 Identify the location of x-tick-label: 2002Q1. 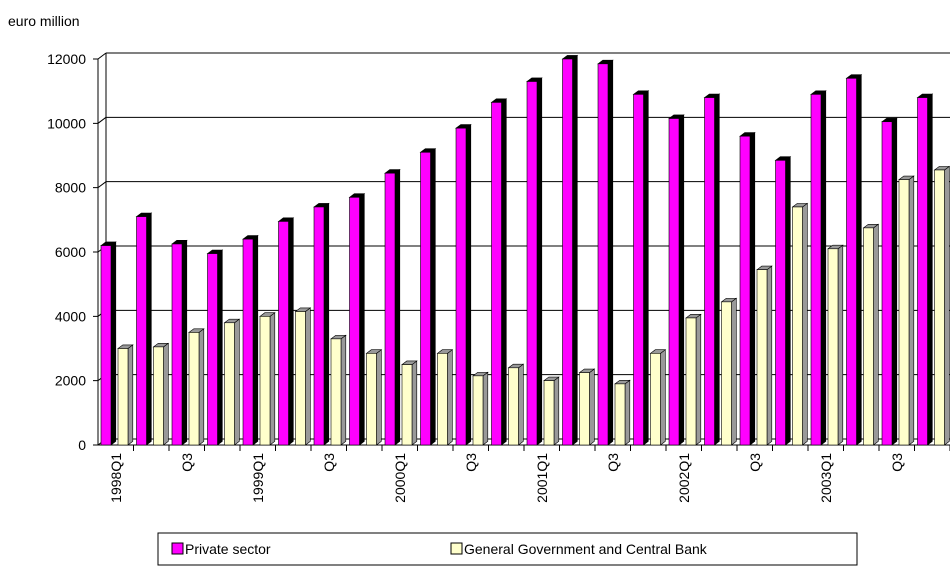
(684, 478).